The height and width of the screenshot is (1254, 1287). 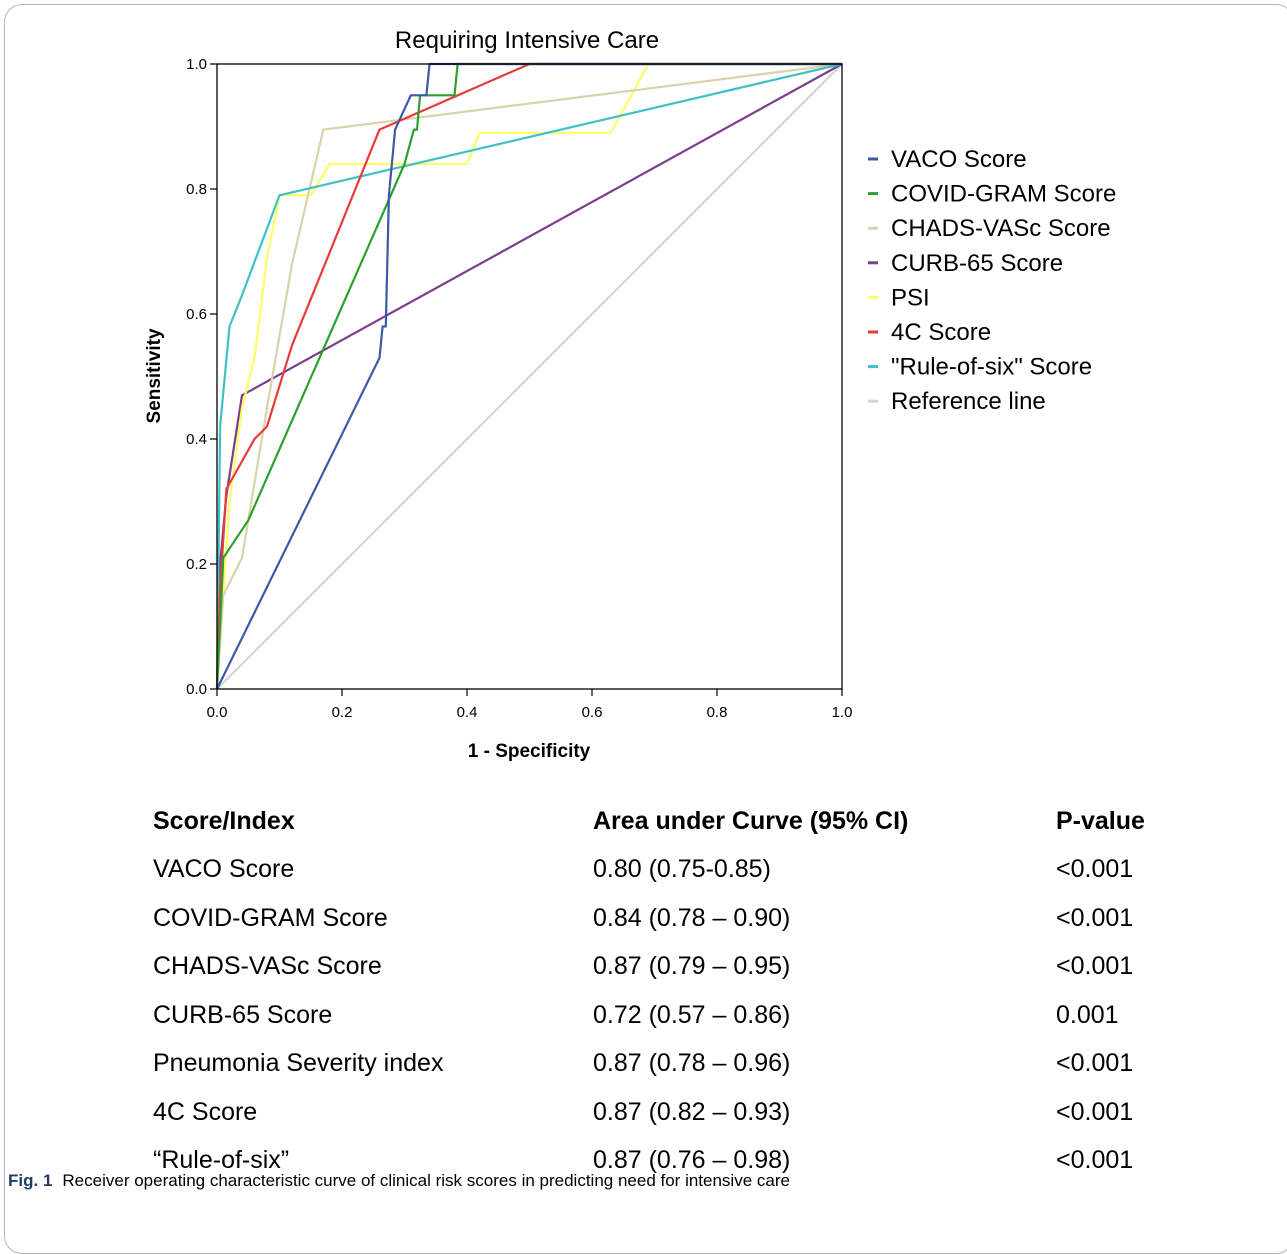 I want to click on legend-label-chads-vasc-score: CHADS-VASc Score, so click(x=1001, y=228).